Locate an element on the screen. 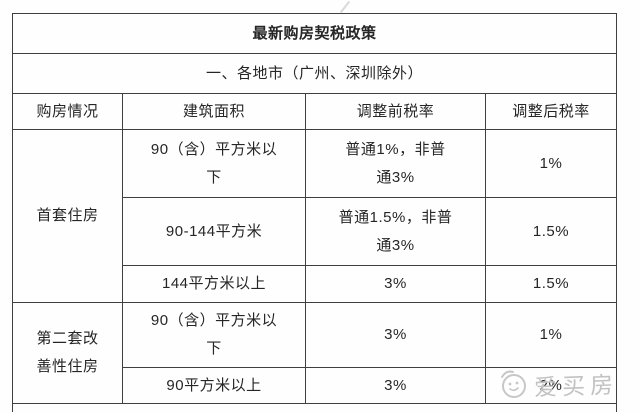  col-header-purchase-situation: 购房情况 is located at coordinates (67, 111).